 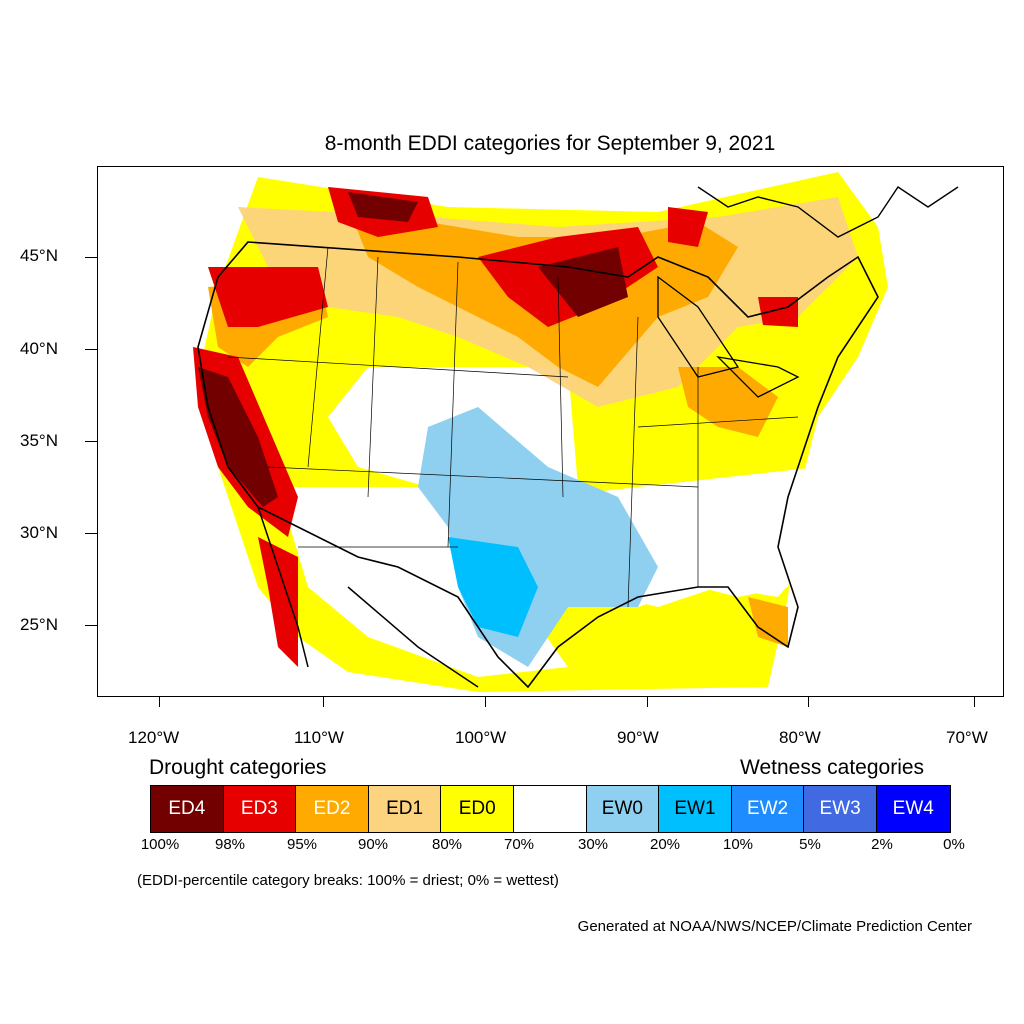 I want to click on percentile-label: 90%, so click(x=373, y=844).